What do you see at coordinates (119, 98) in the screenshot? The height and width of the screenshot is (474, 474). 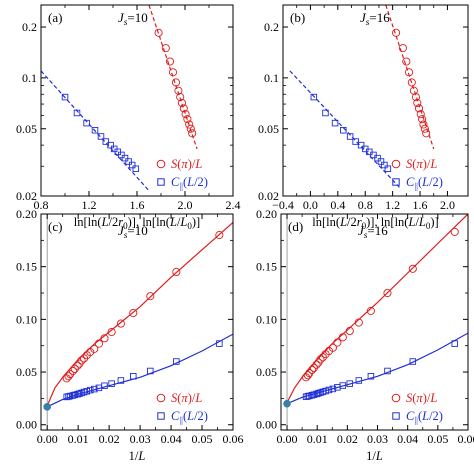 I see `plot-area` at bounding box center [119, 98].